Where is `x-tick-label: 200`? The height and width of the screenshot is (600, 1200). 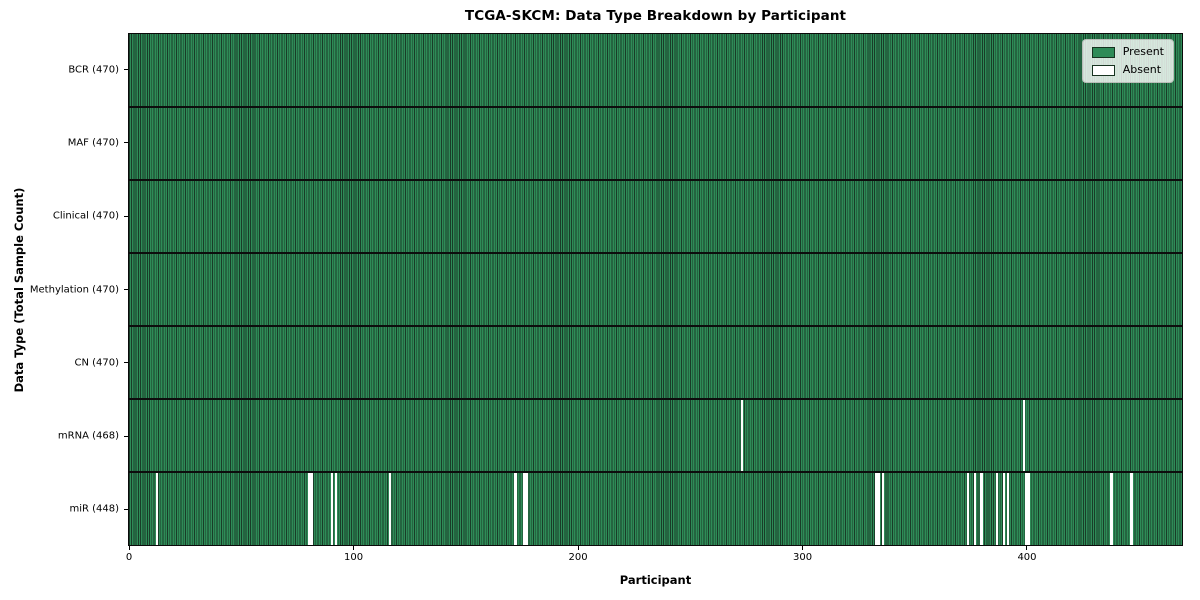
x-tick-label: 200 is located at coordinates (578, 557).